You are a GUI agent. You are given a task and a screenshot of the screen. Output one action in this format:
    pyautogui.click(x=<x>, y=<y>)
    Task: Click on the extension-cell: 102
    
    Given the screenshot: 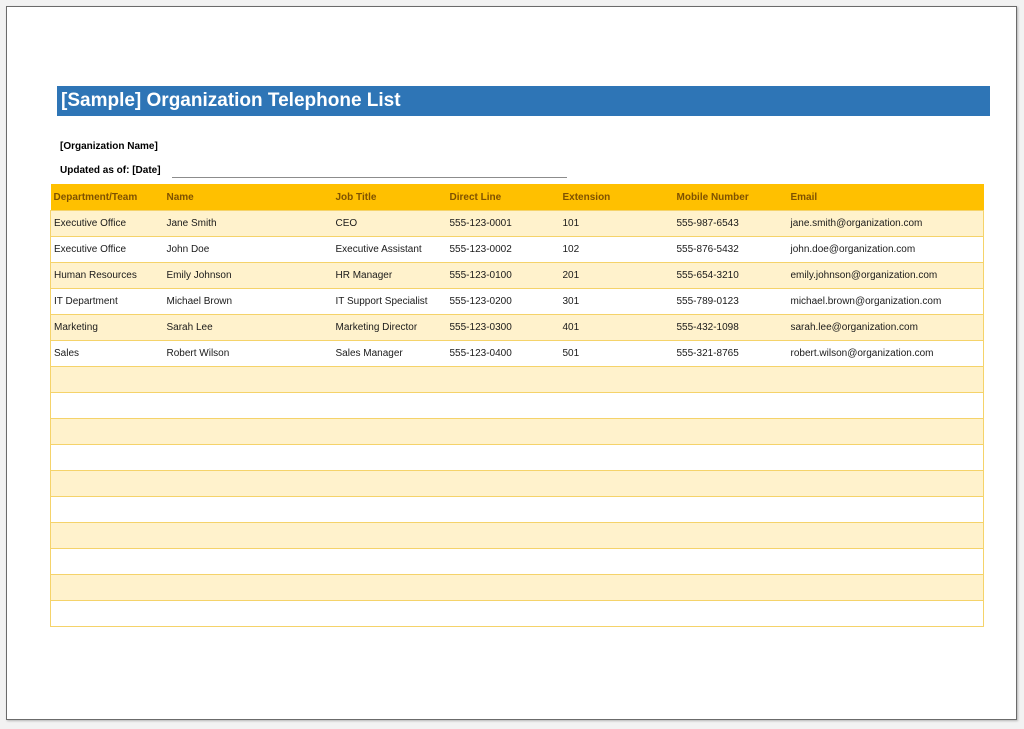 What is the action you would take?
    pyautogui.click(x=616, y=249)
    